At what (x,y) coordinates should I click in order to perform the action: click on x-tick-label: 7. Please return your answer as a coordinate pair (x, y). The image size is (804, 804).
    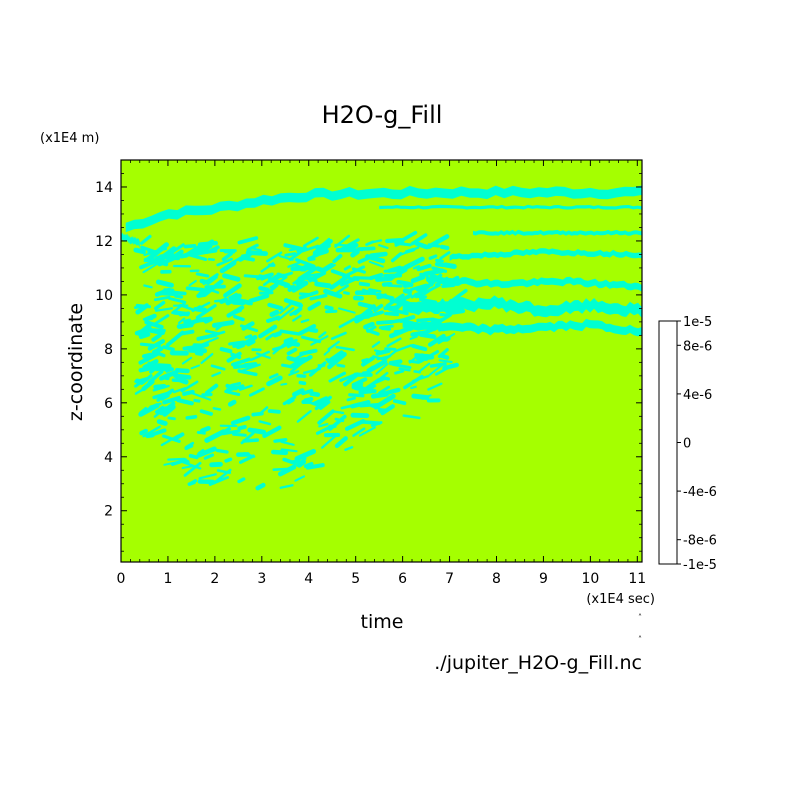
    Looking at the image, I should click on (449, 579).